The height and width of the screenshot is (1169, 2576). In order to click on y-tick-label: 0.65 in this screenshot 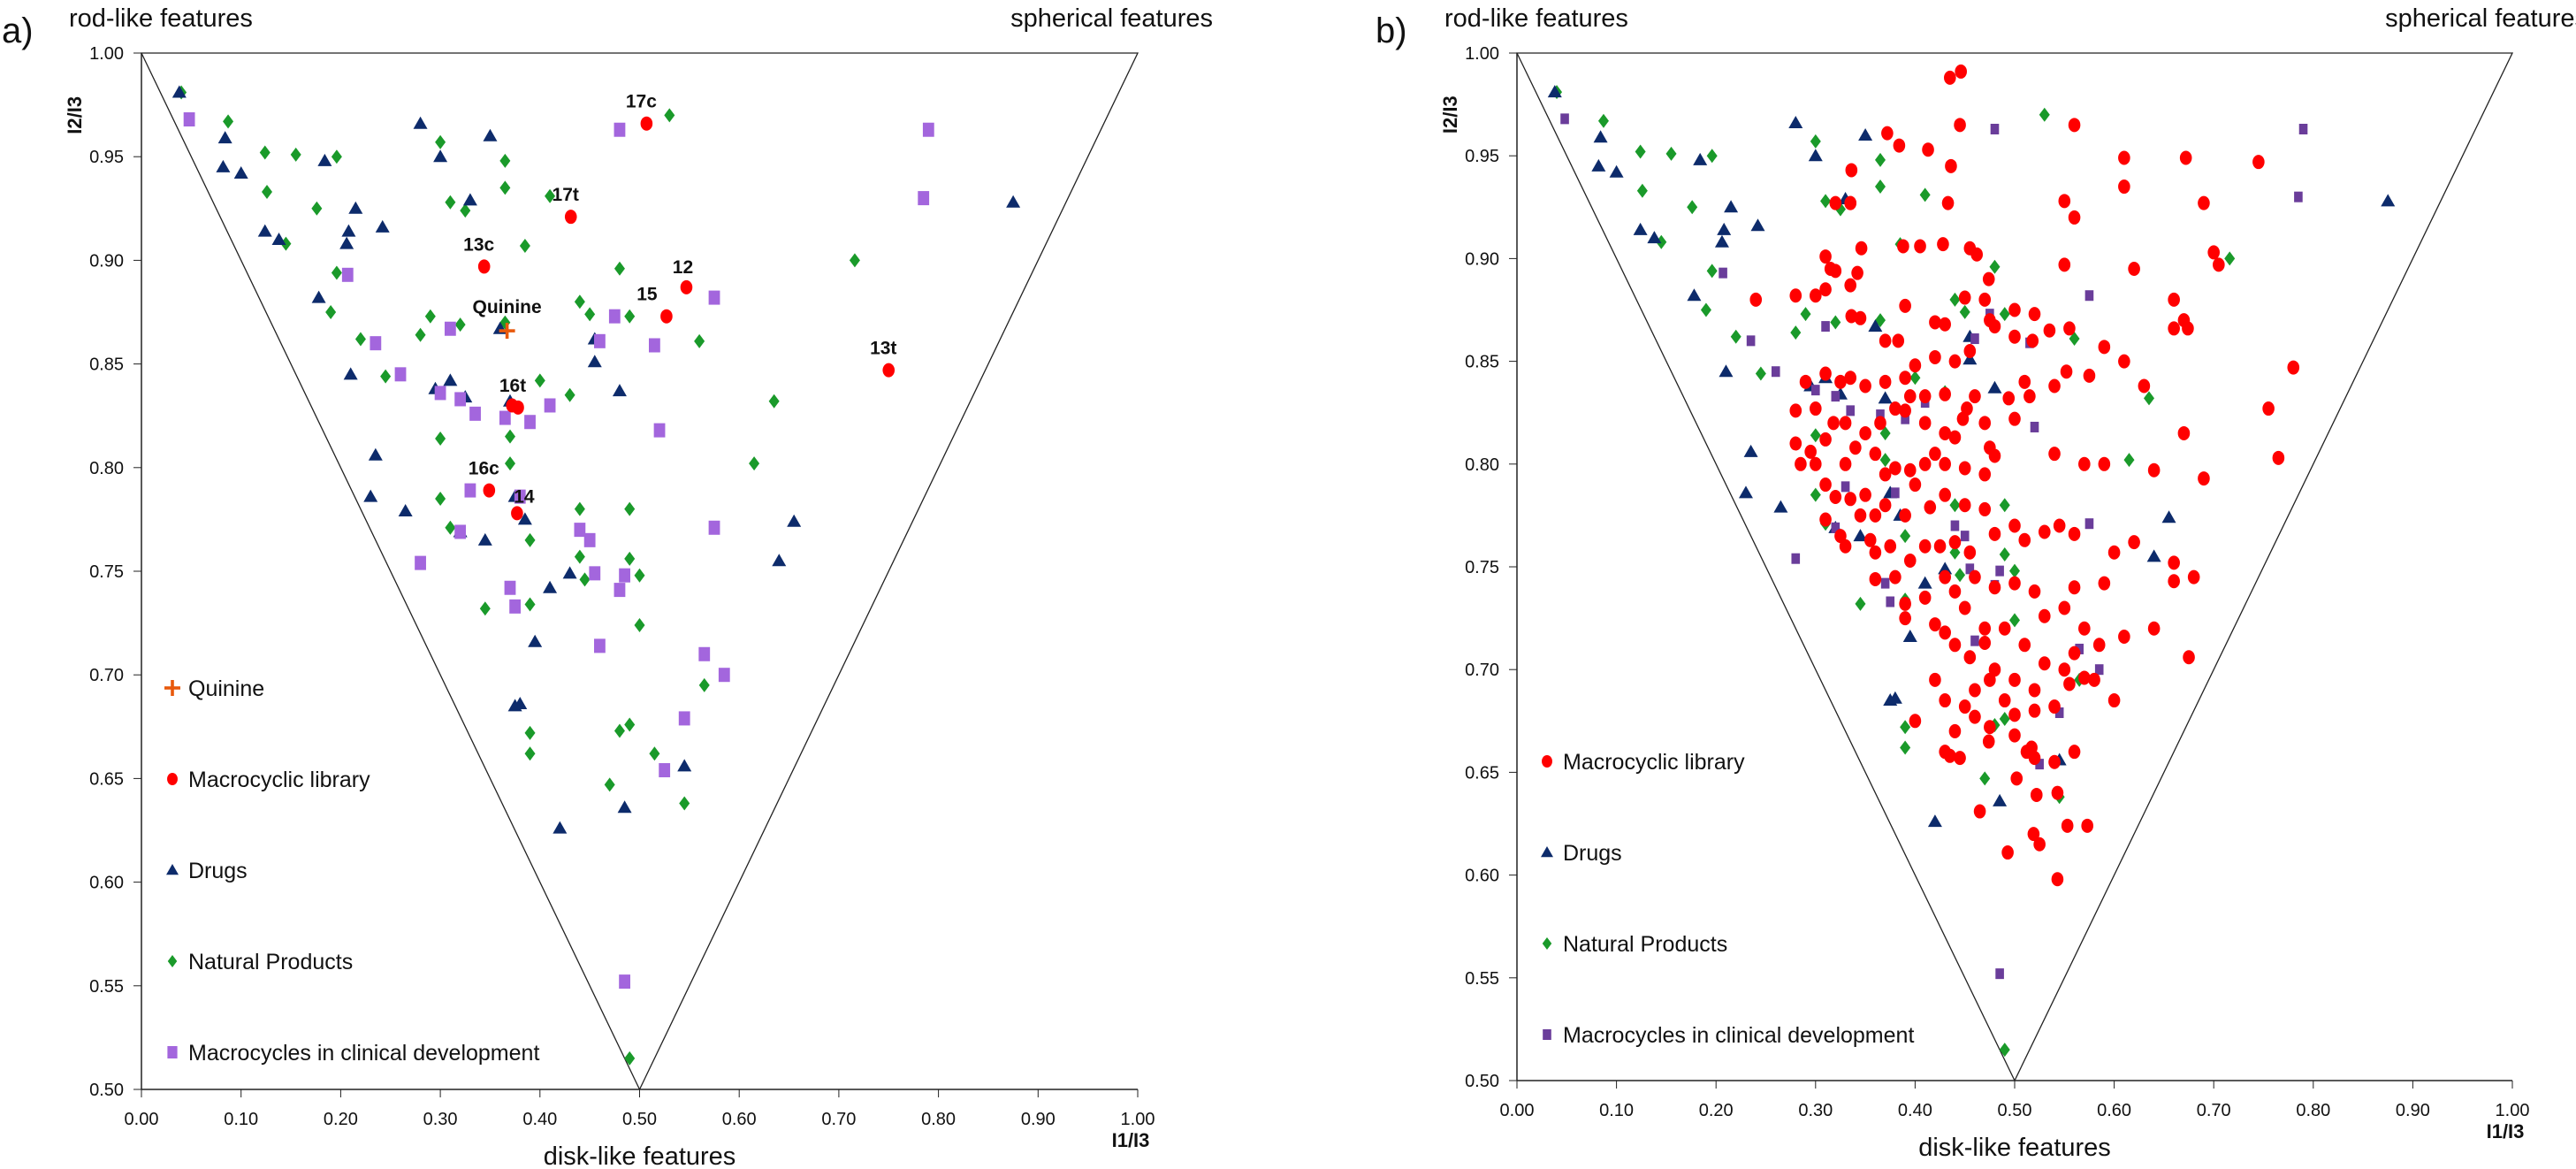, I will do `click(106, 779)`.